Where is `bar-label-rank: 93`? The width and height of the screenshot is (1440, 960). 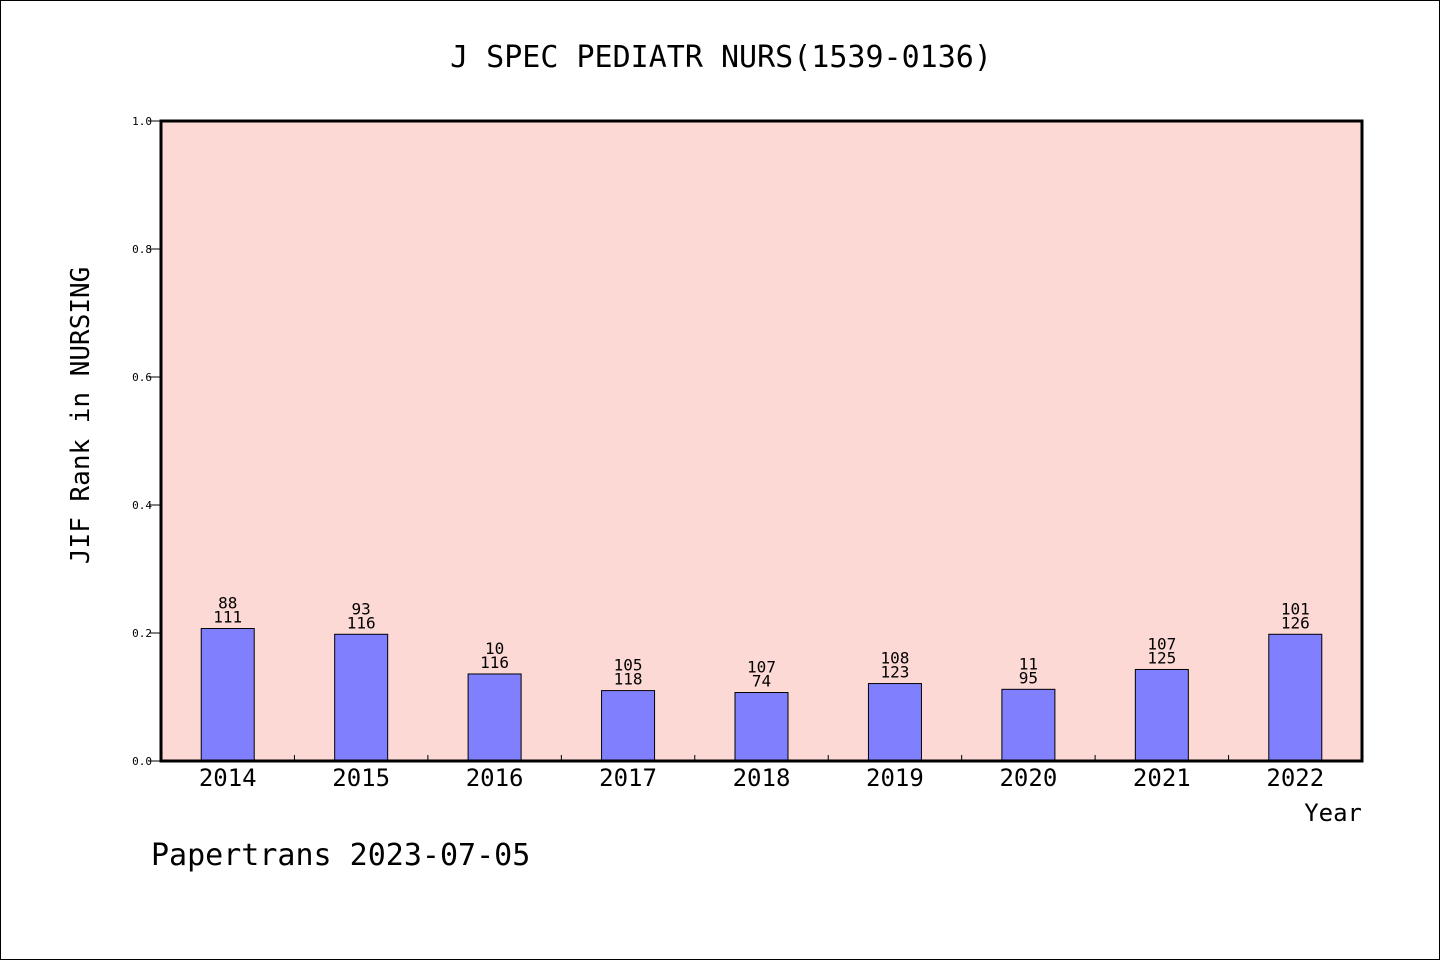 bar-label-rank: 93 is located at coordinates (361, 608).